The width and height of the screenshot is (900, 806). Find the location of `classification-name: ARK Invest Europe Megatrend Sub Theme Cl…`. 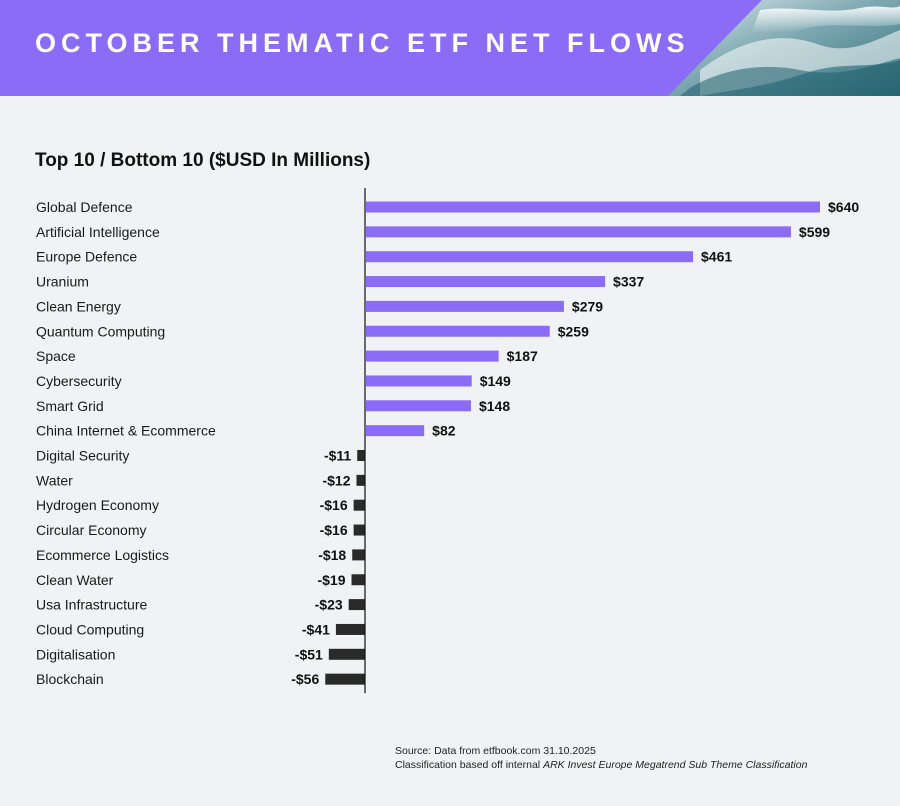

classification-name: ARK Invest Europe Megatrend Sub Theme Cl… is located at coordinates (675, 765).